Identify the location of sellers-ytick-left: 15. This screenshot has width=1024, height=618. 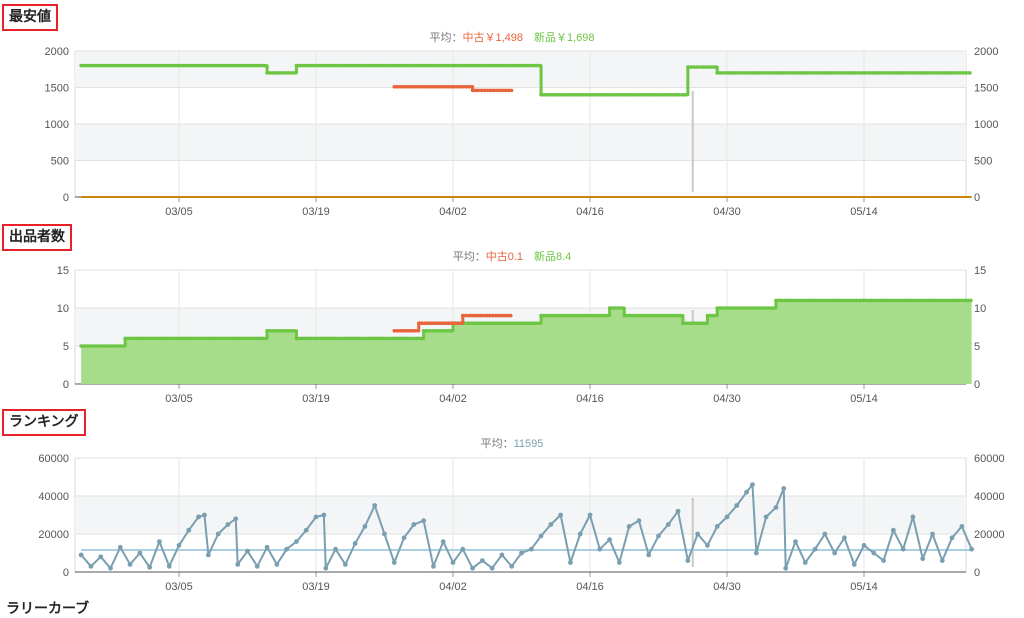
(63, 271).